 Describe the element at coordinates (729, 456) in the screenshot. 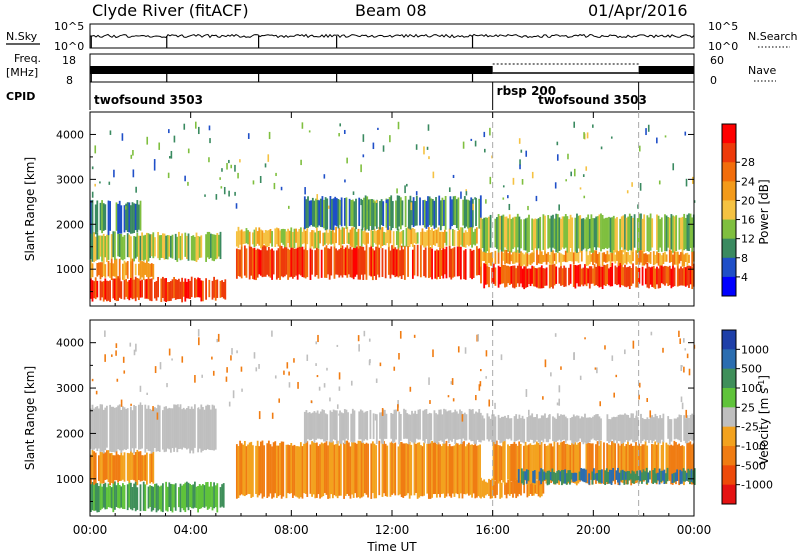

I see `colorbar-swatch` at that location.